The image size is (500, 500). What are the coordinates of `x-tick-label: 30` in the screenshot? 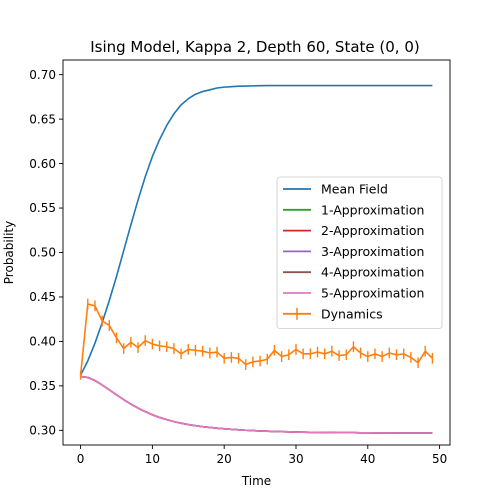 It's located at (295, 459).